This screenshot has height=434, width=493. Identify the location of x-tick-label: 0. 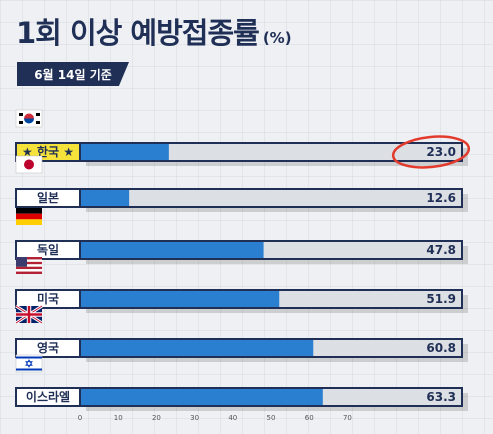
(80, 418).